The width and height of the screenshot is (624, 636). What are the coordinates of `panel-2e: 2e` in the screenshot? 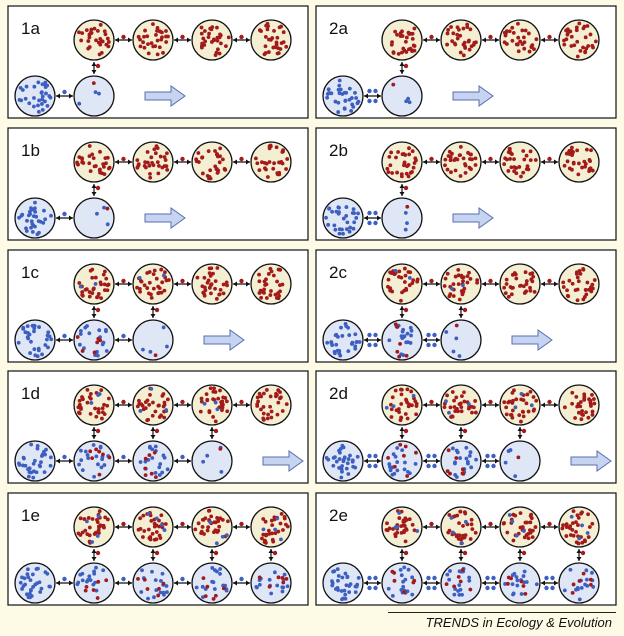 It's located at (466, 549).